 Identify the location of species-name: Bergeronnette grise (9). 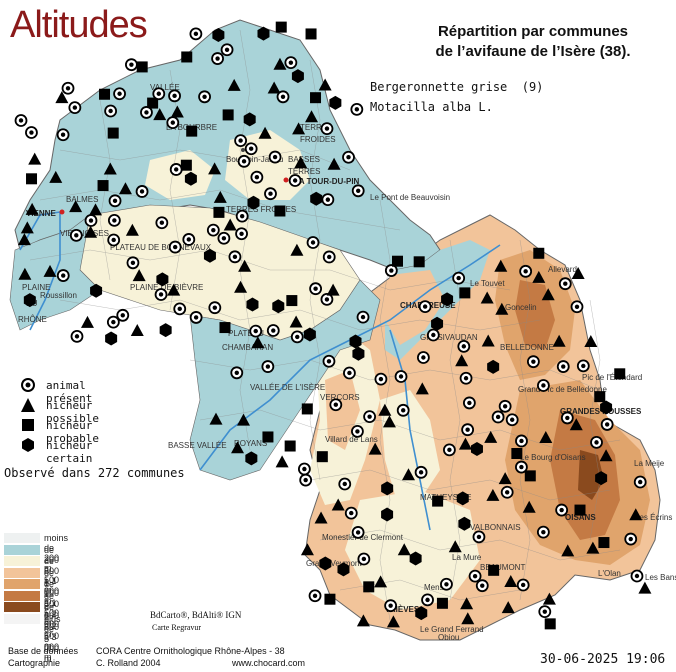
(457, 87).